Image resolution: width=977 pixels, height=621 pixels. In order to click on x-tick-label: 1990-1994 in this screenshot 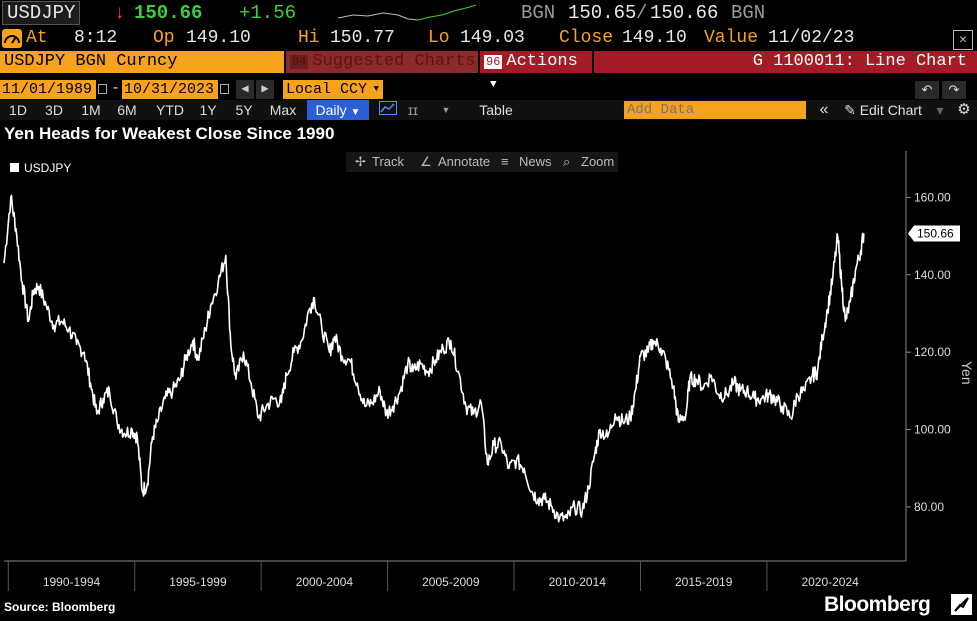, I will do `click(72, 582)`.